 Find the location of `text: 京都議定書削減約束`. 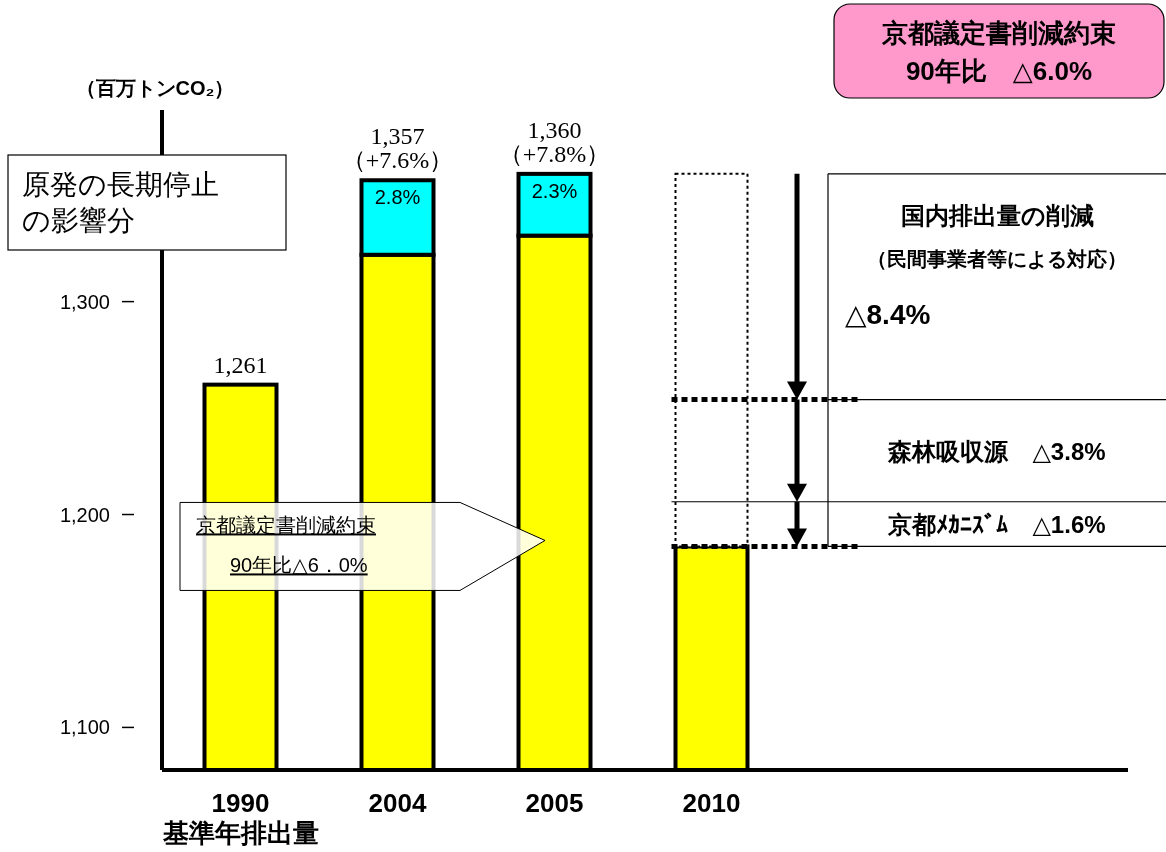

text: 京都議定書削減約束 is located at coordinates (998, 33).